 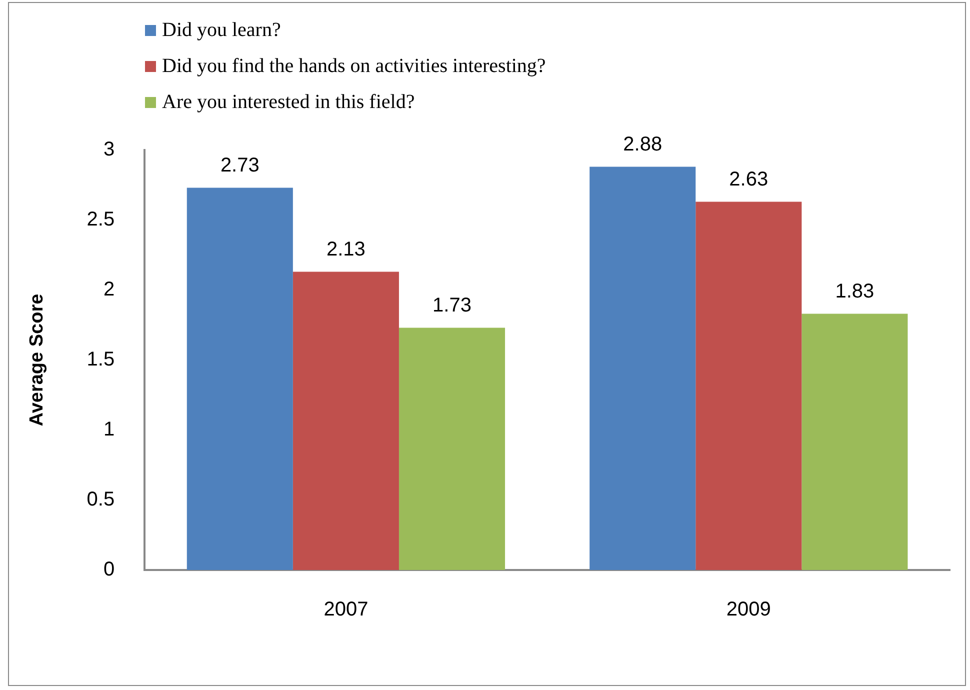 I want to click on y-axis-title: Average Score, so click(x=37, y=360).